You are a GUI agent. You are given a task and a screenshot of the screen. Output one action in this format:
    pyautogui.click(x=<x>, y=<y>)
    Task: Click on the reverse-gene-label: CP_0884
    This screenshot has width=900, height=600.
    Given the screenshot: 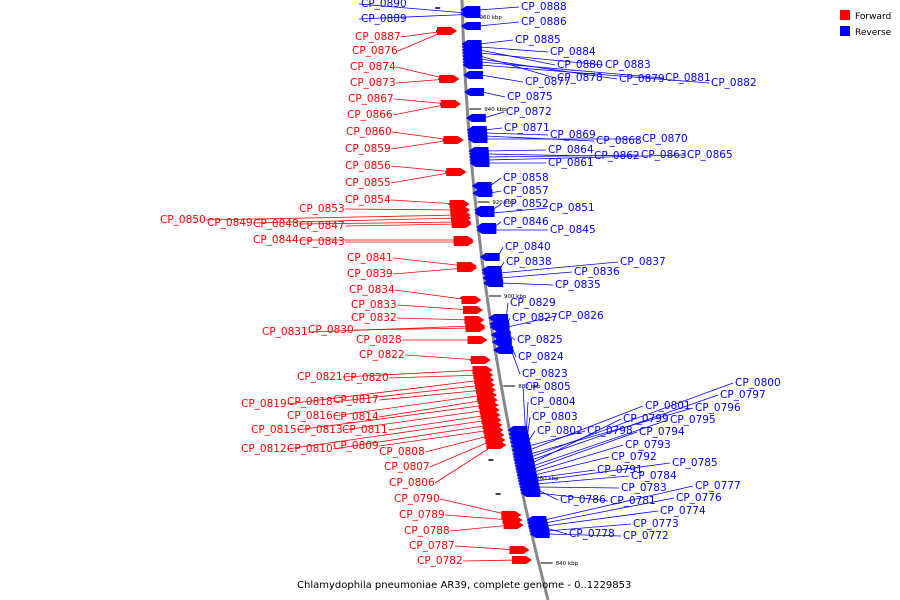 What is the action you would take?
    pyautogui.click(x=573, y=52)
    